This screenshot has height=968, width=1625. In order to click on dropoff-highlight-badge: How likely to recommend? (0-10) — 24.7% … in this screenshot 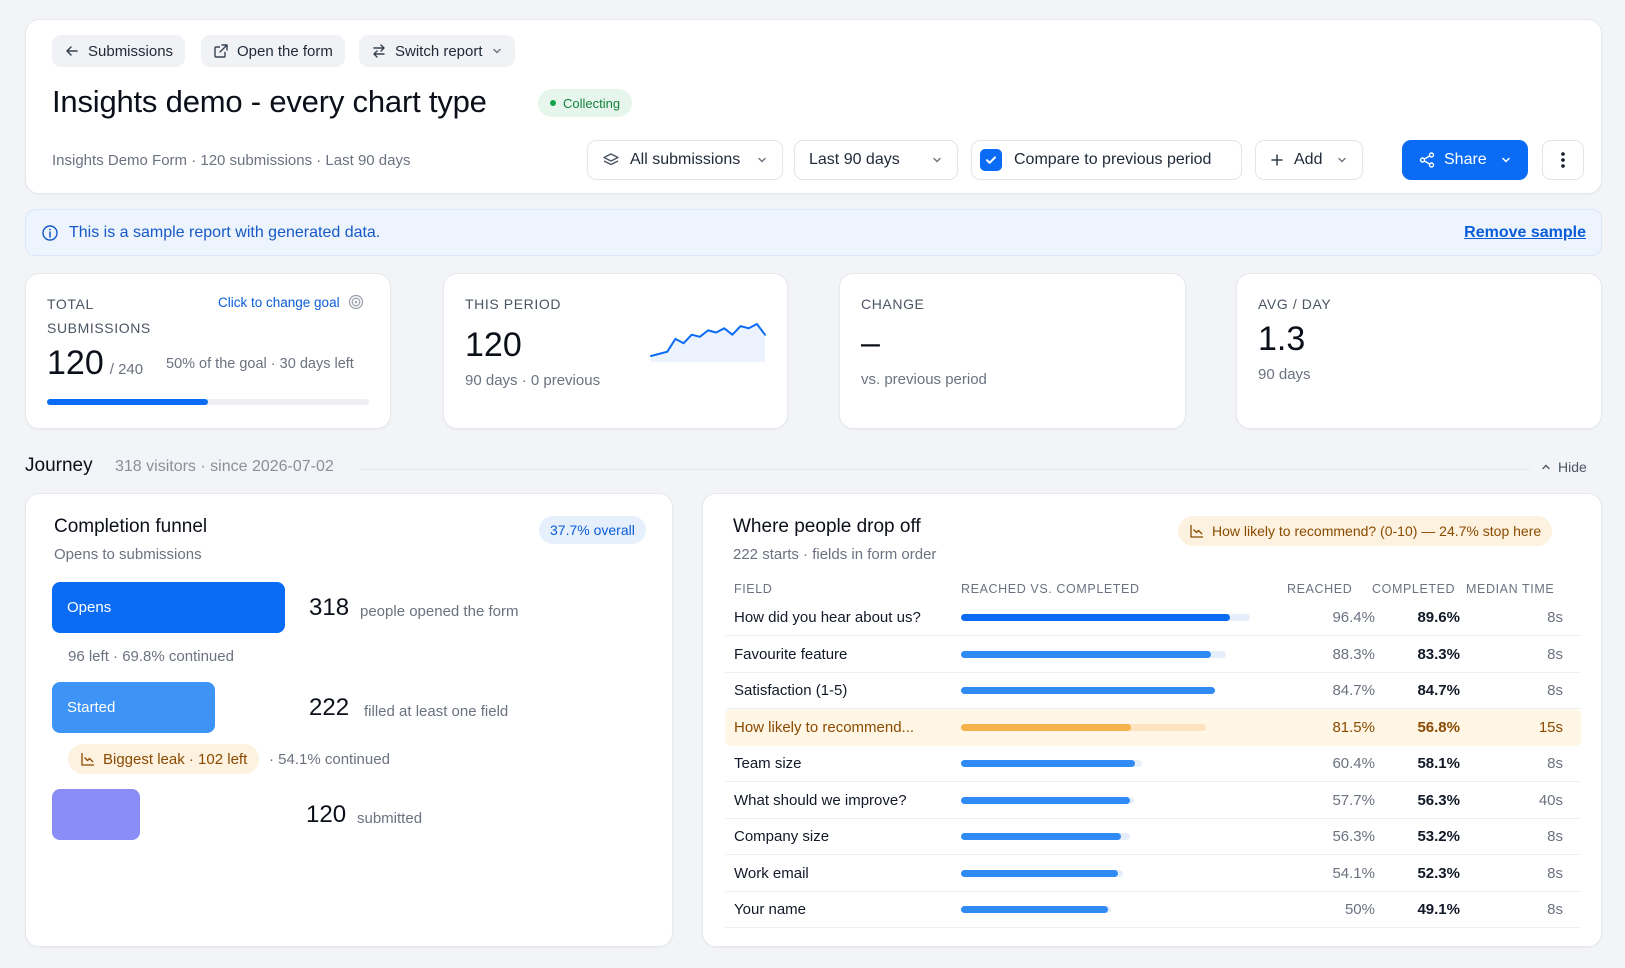, I will do `click(1365, 531)`.